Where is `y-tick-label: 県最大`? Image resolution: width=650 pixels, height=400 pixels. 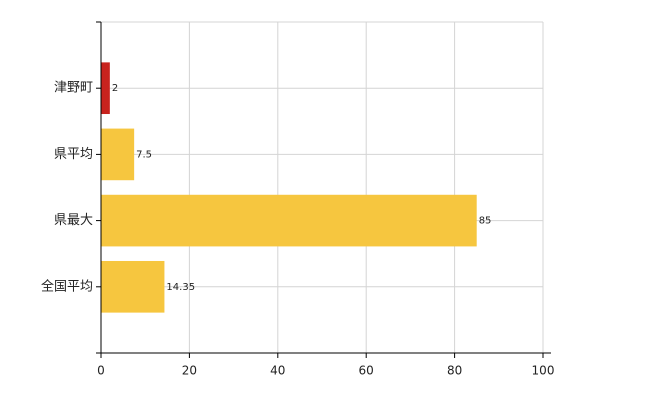
y-tick-label: 県最大 is located at coordinates (73, 220).